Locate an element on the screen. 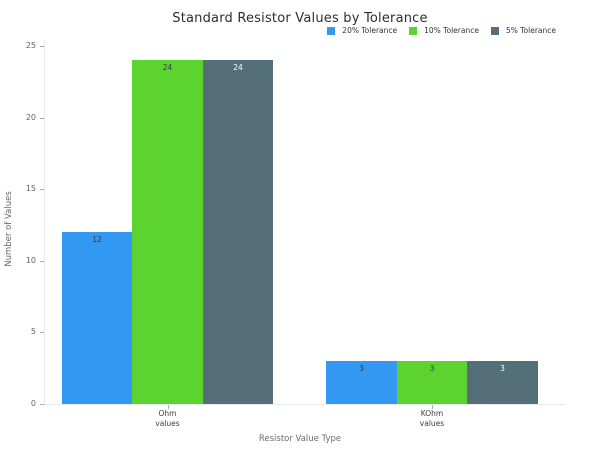  legend-item: 5% Tolerance is located at coordinates (523, 30).